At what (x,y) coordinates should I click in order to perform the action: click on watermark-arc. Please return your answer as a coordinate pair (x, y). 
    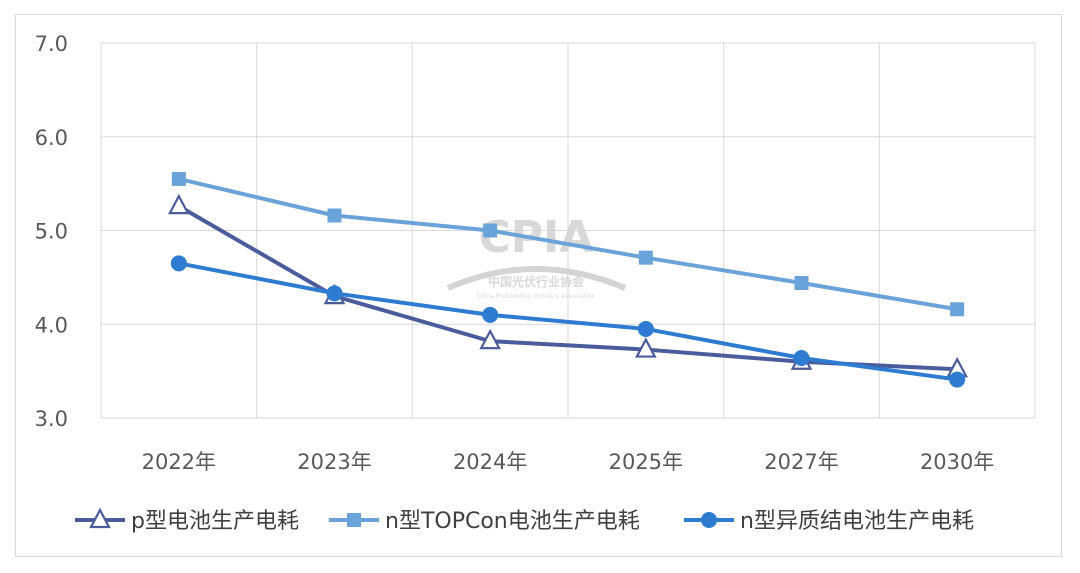
    Looking at the image, I should click on (536, 278).